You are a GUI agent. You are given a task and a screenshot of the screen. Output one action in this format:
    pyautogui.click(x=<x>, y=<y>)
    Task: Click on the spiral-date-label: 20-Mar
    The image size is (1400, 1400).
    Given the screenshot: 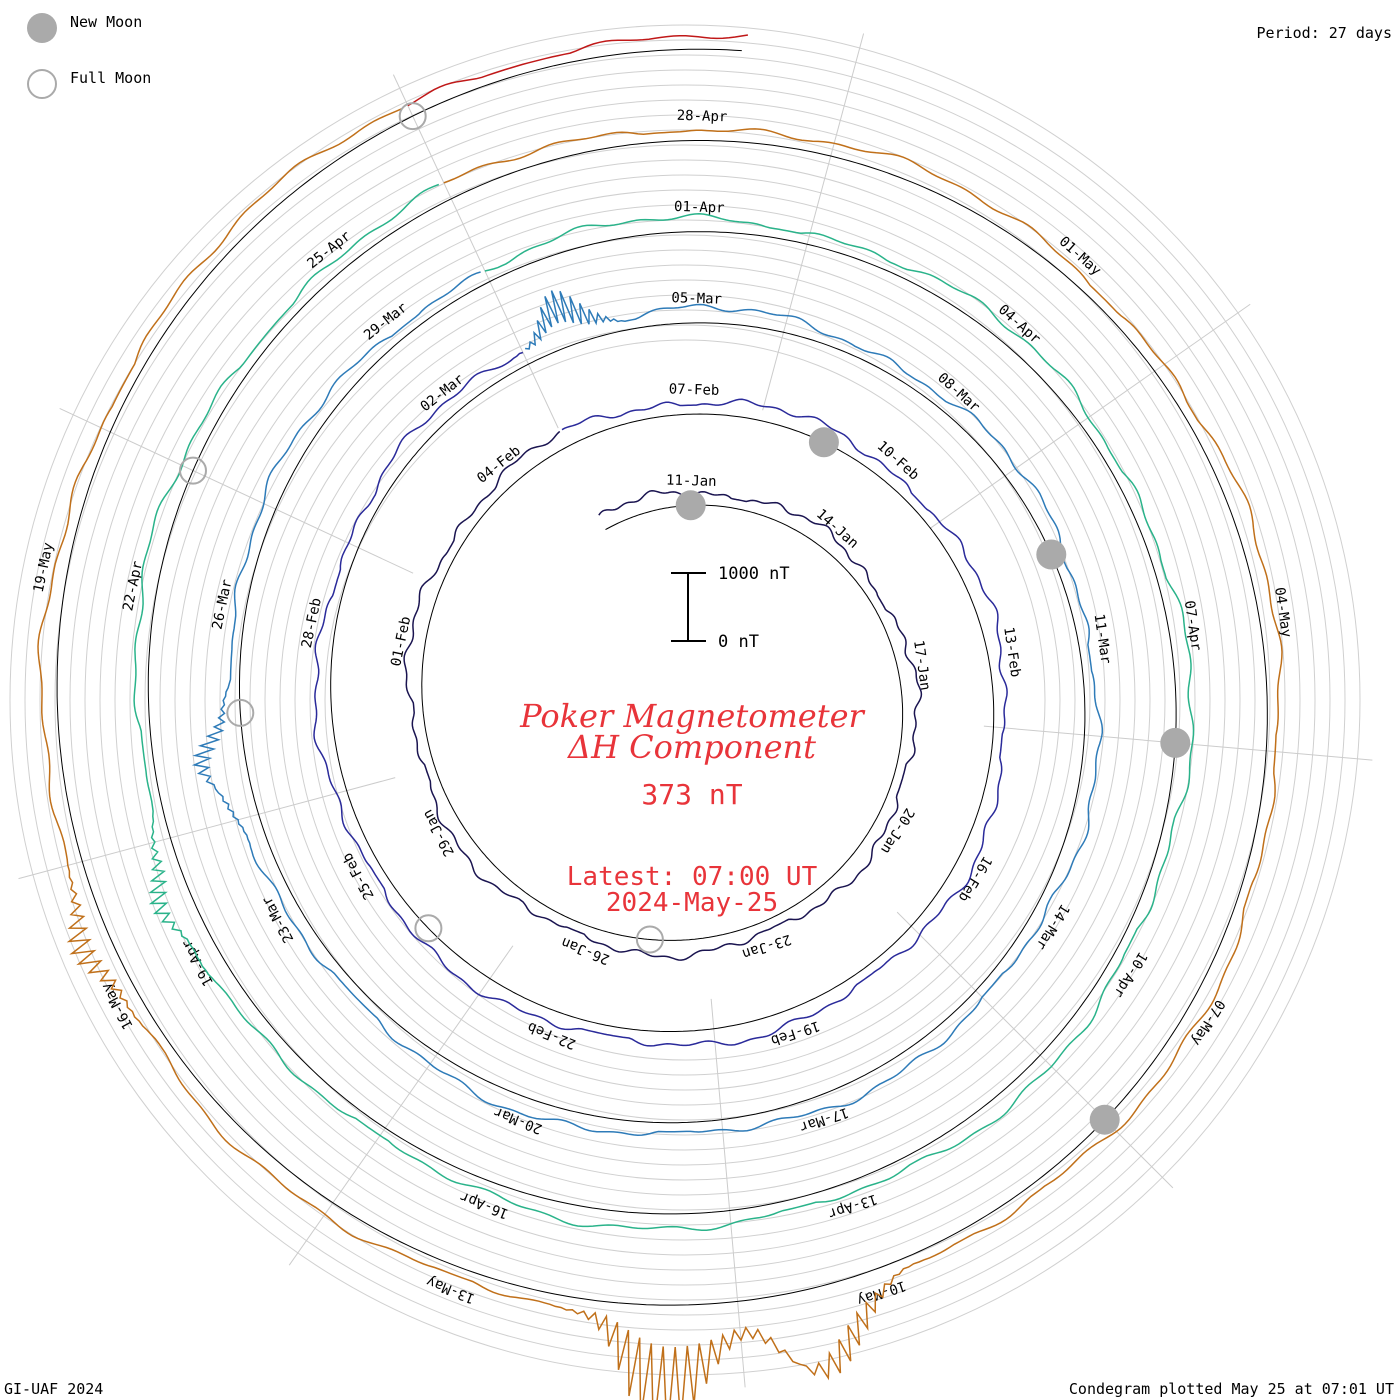 What is the action you would take?
    pyautogui.click(x=518, y=1120)
    